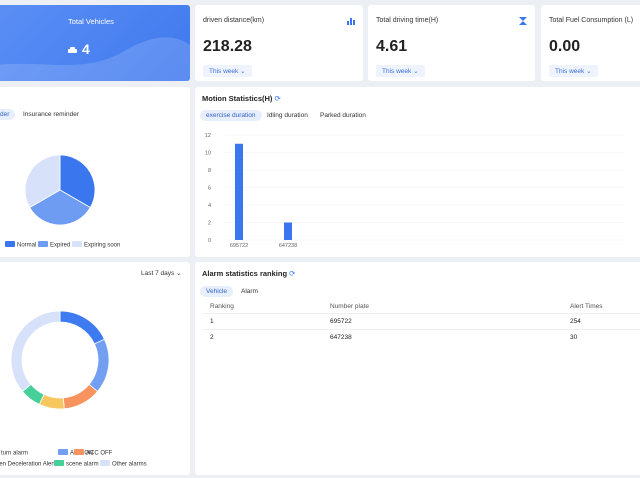 The height and width of the screenshot is (478, 640). Describe the element at coordinates (586, 306) in the screenshot. I see `column-header: Alert Times` at that location.